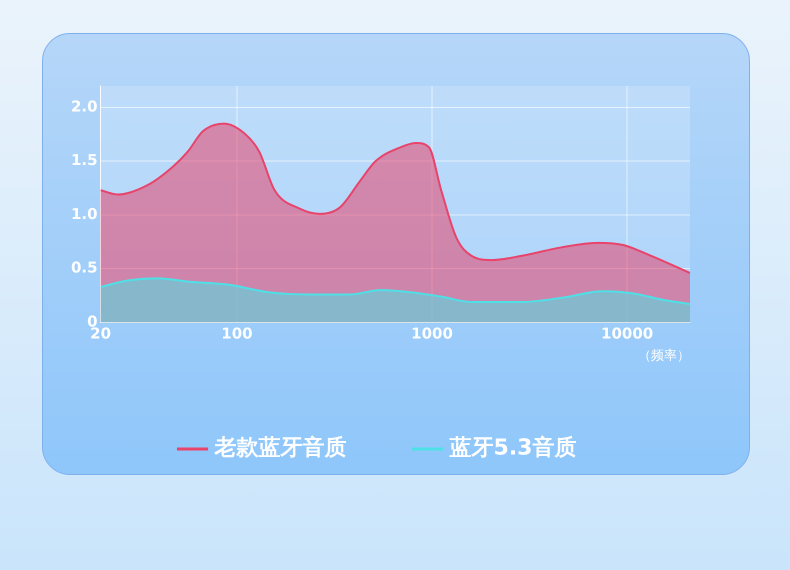  Describe the element at coordinates (280, 447) in the screenshot. I see `legend-label: 老款蓝牙音质` at that location.